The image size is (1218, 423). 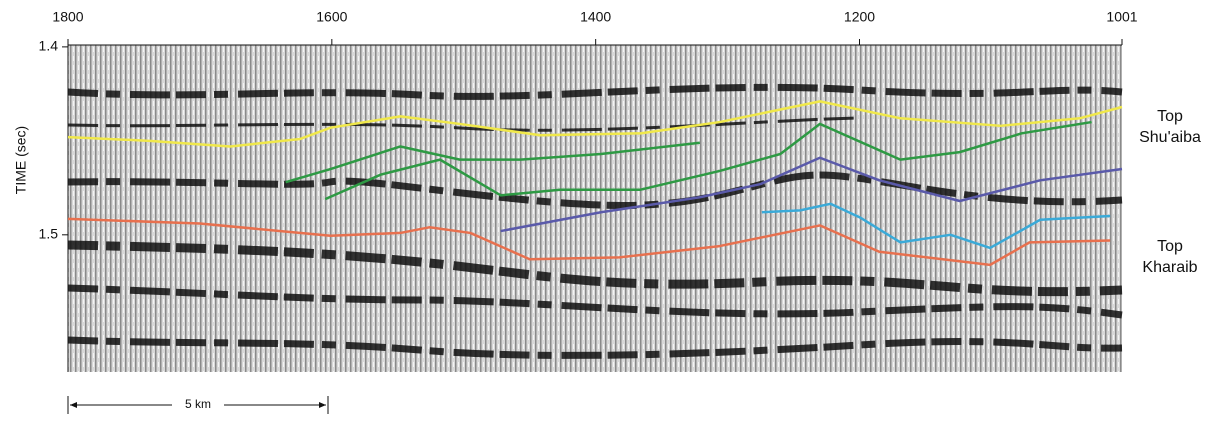 I want to click on scale-bar: 5 km, so click(x=198, y=405).